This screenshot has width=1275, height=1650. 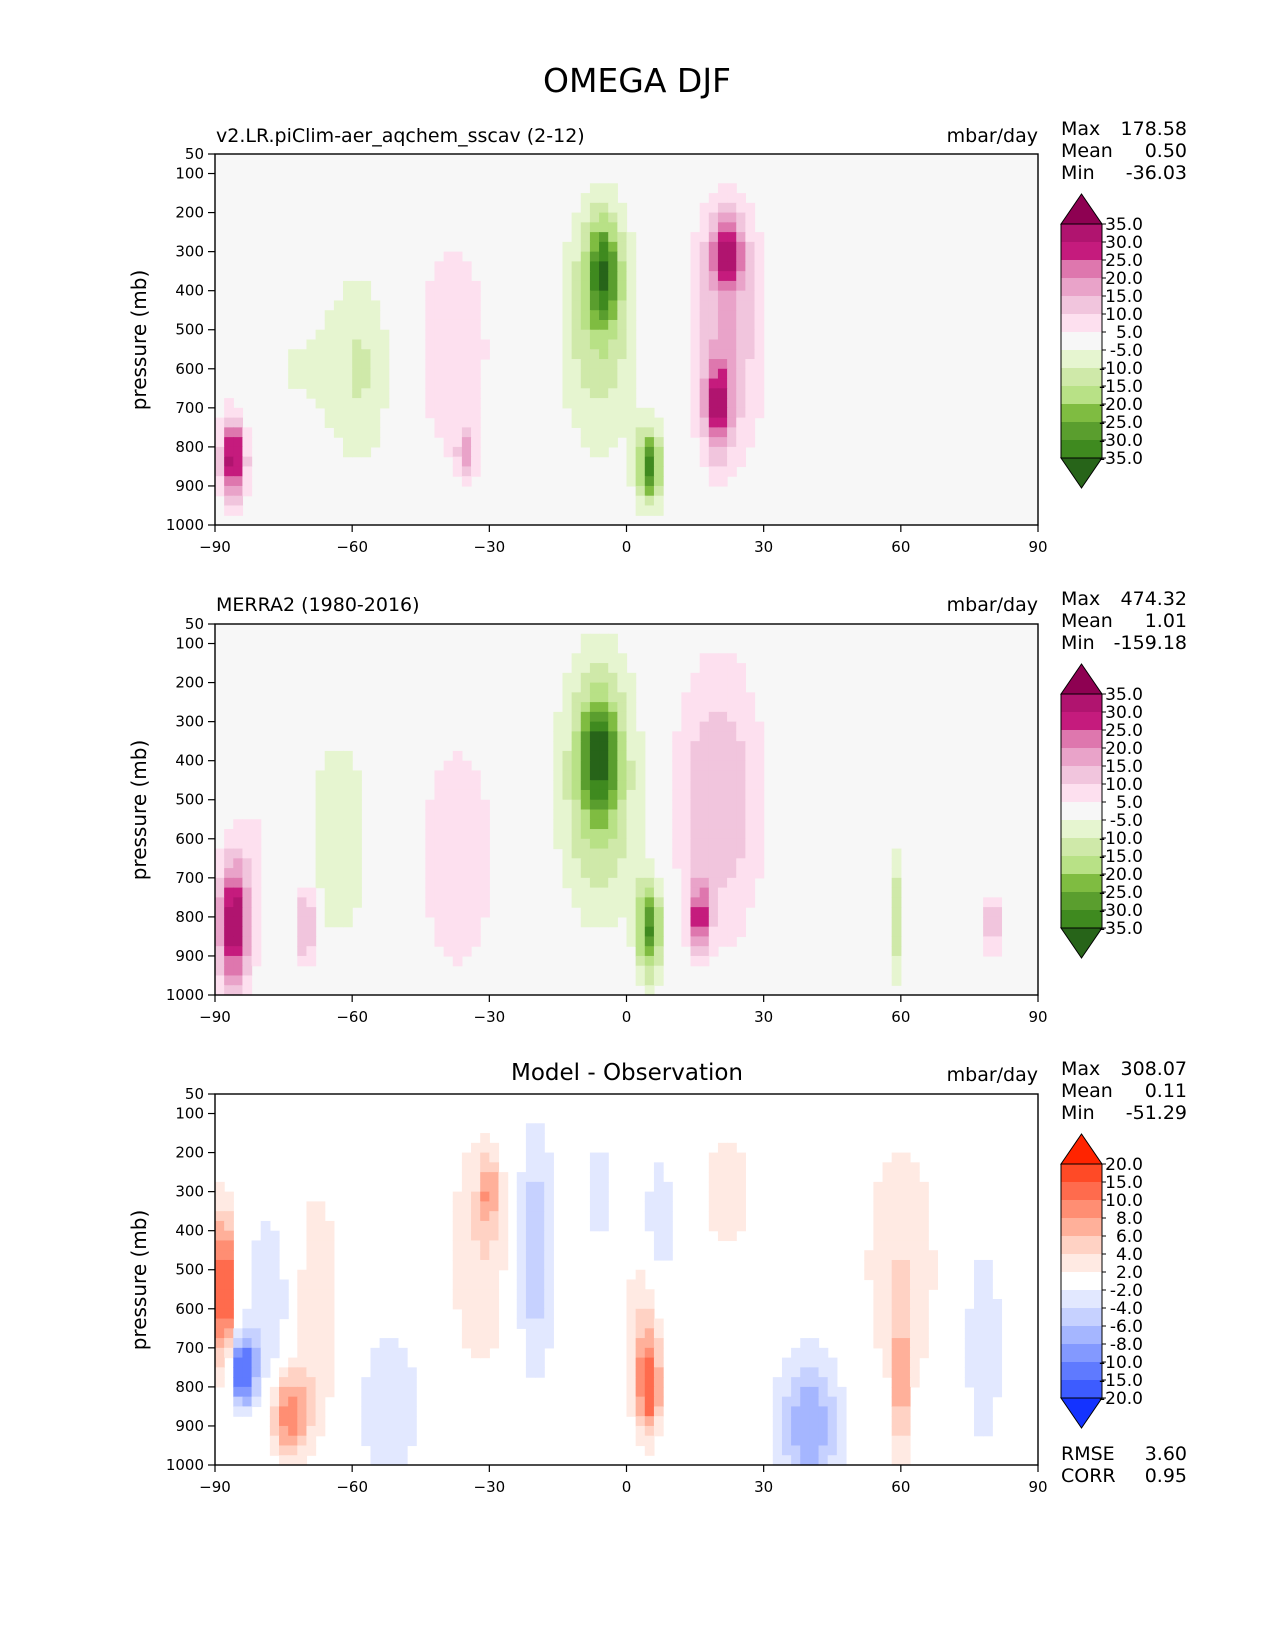 I want to click on stat-mean-label: Mean, so click(x=1087, y=1091).